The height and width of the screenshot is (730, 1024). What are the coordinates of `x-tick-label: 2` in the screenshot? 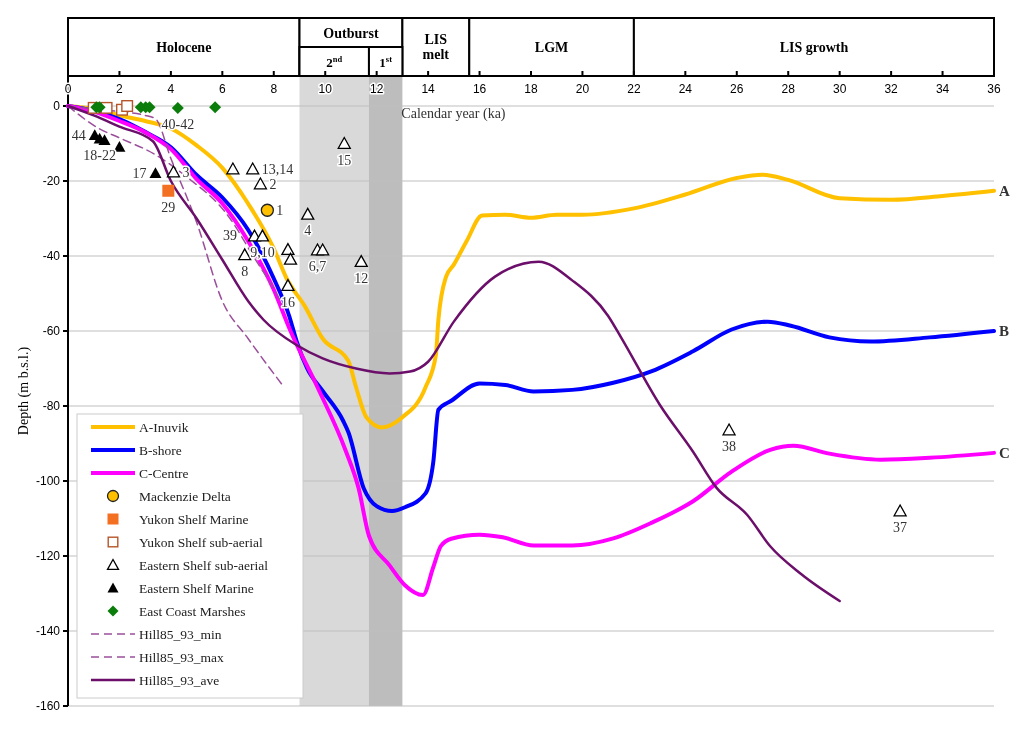 It's located at (120, 89).